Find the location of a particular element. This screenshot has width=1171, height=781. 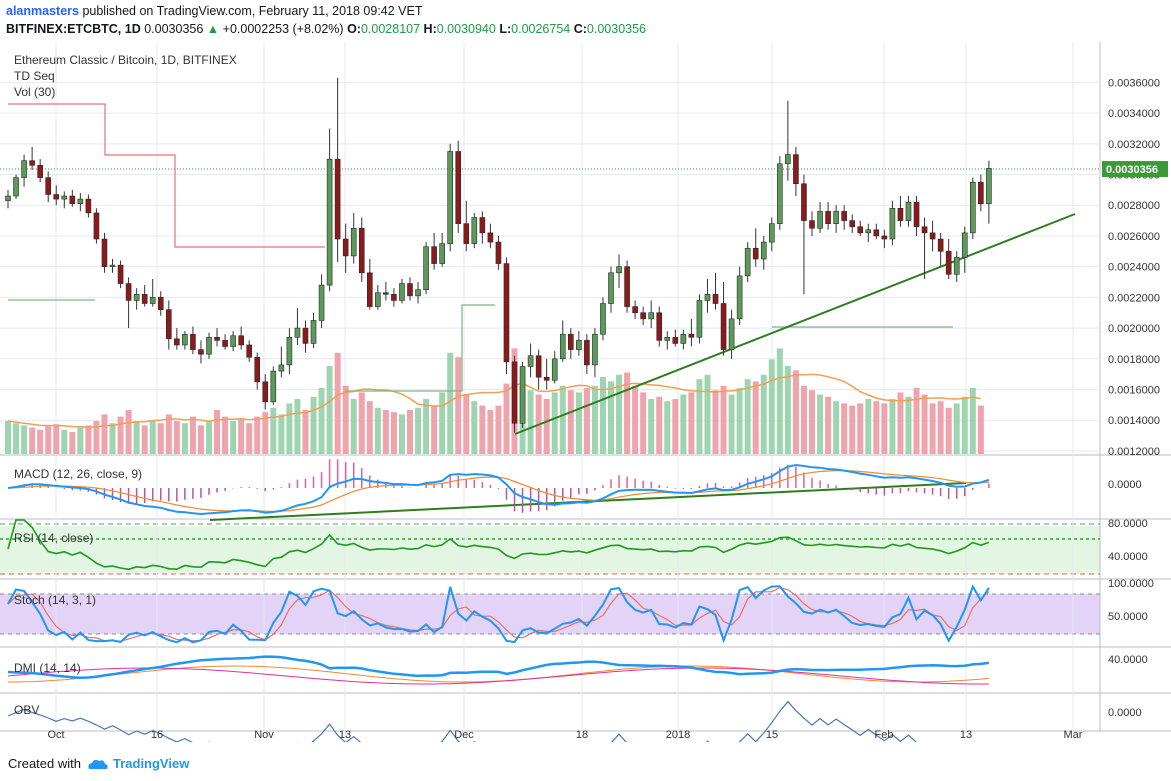

chart-title: Ethereum Classic / Bitcoin, 1D, BITFINEX is located at coordinates (125, 60).